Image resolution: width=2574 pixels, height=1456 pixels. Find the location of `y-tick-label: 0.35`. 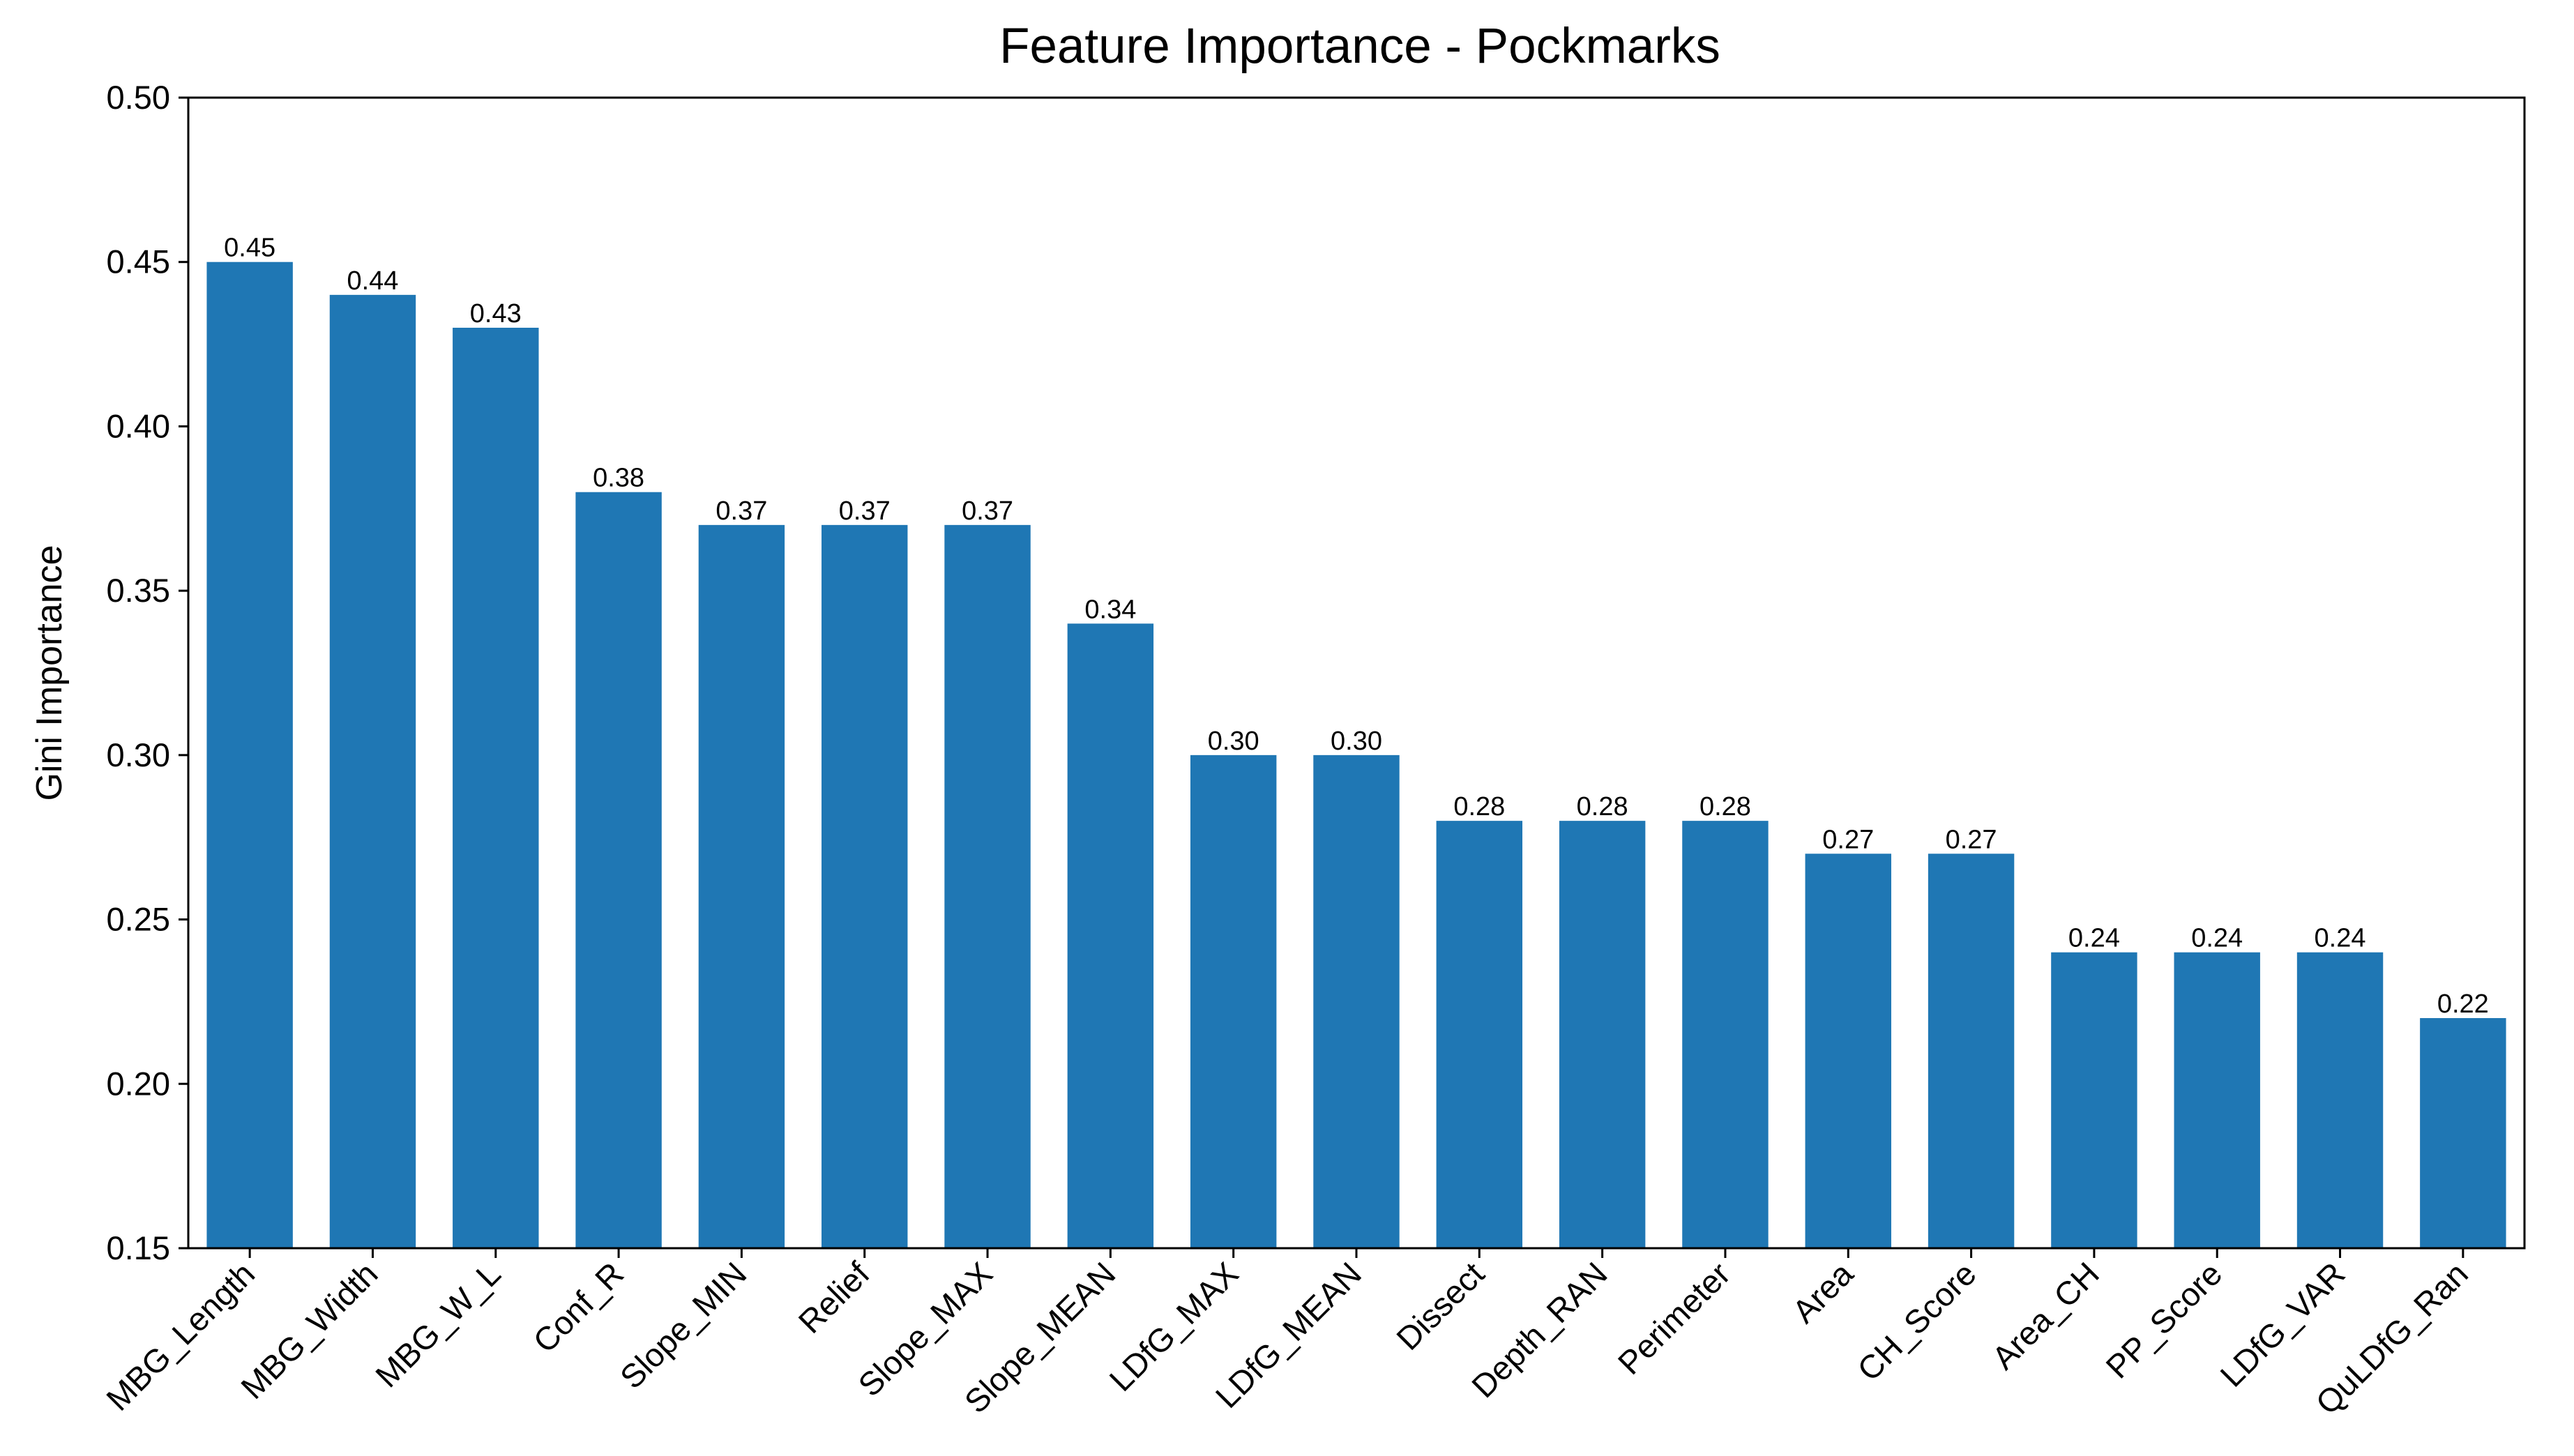

y-tick-label: 0.35 is located at coordinates (138, 590).